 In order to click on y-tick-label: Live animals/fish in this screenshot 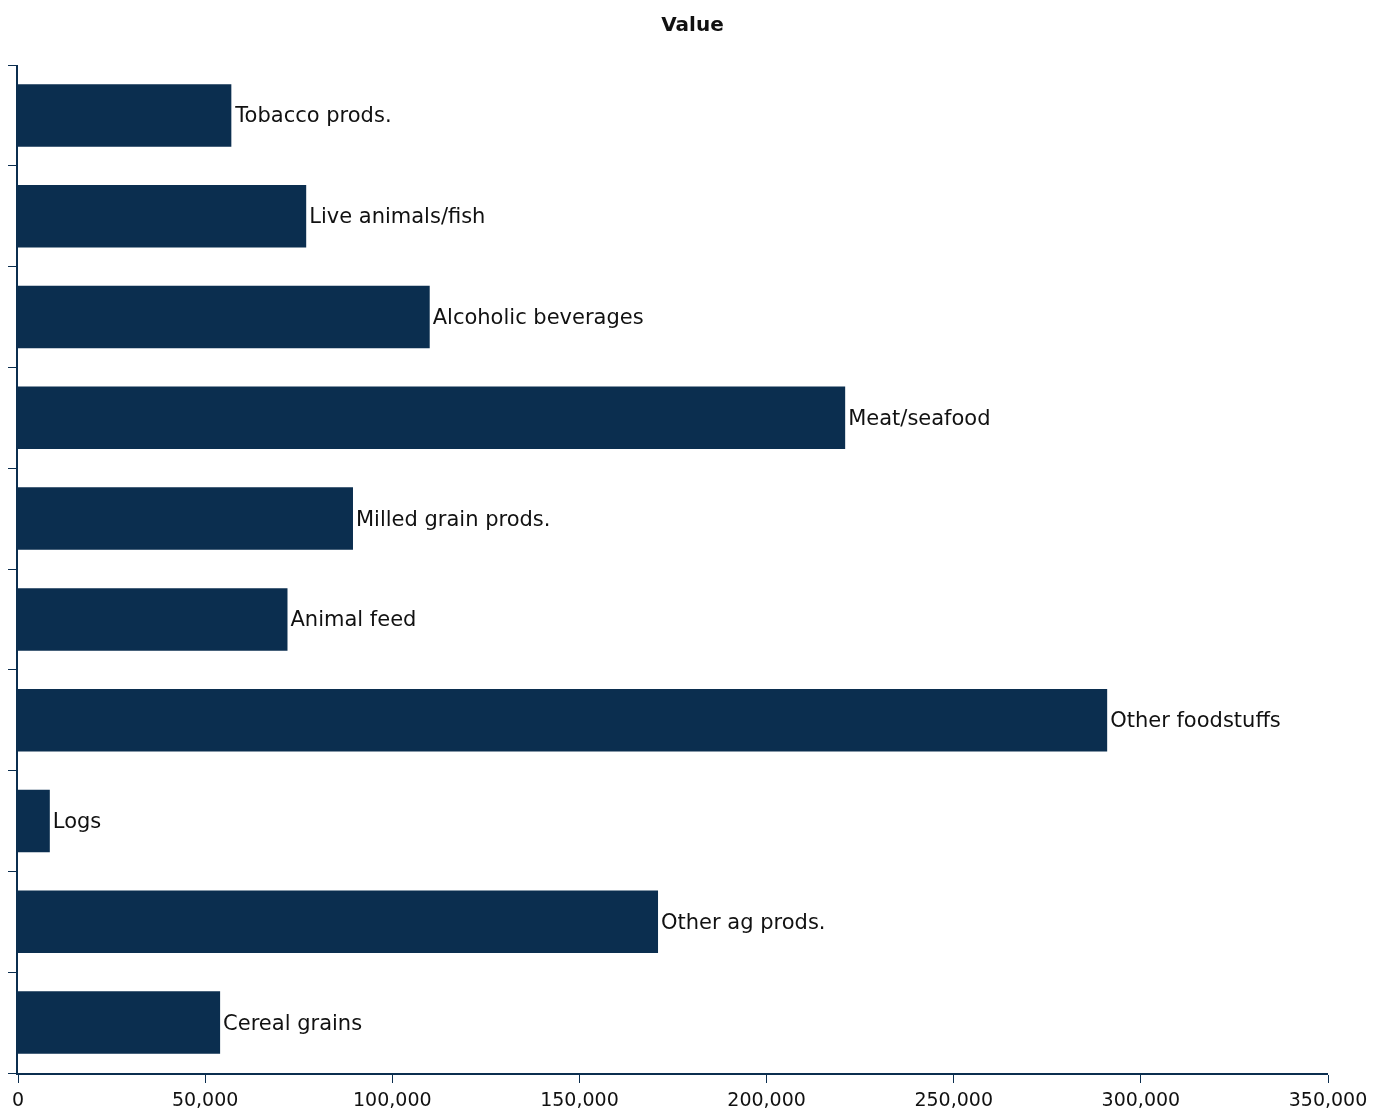, I will do `click(397, 216)`.